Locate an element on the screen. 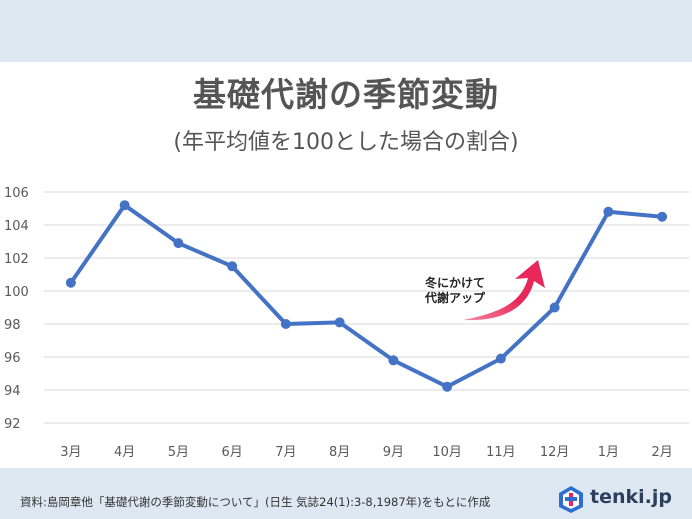  x-tick-label: 11月 is located at coordinates (501, 452).